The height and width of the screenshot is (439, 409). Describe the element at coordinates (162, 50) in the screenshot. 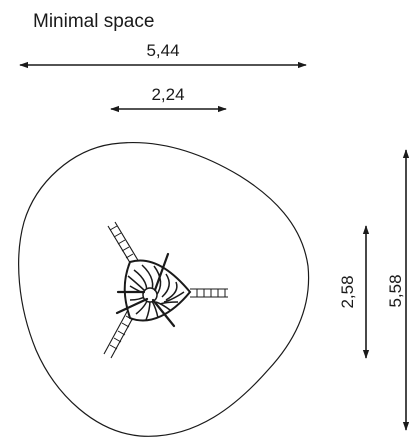

I see `overall-width-label: 5,44` at that location.